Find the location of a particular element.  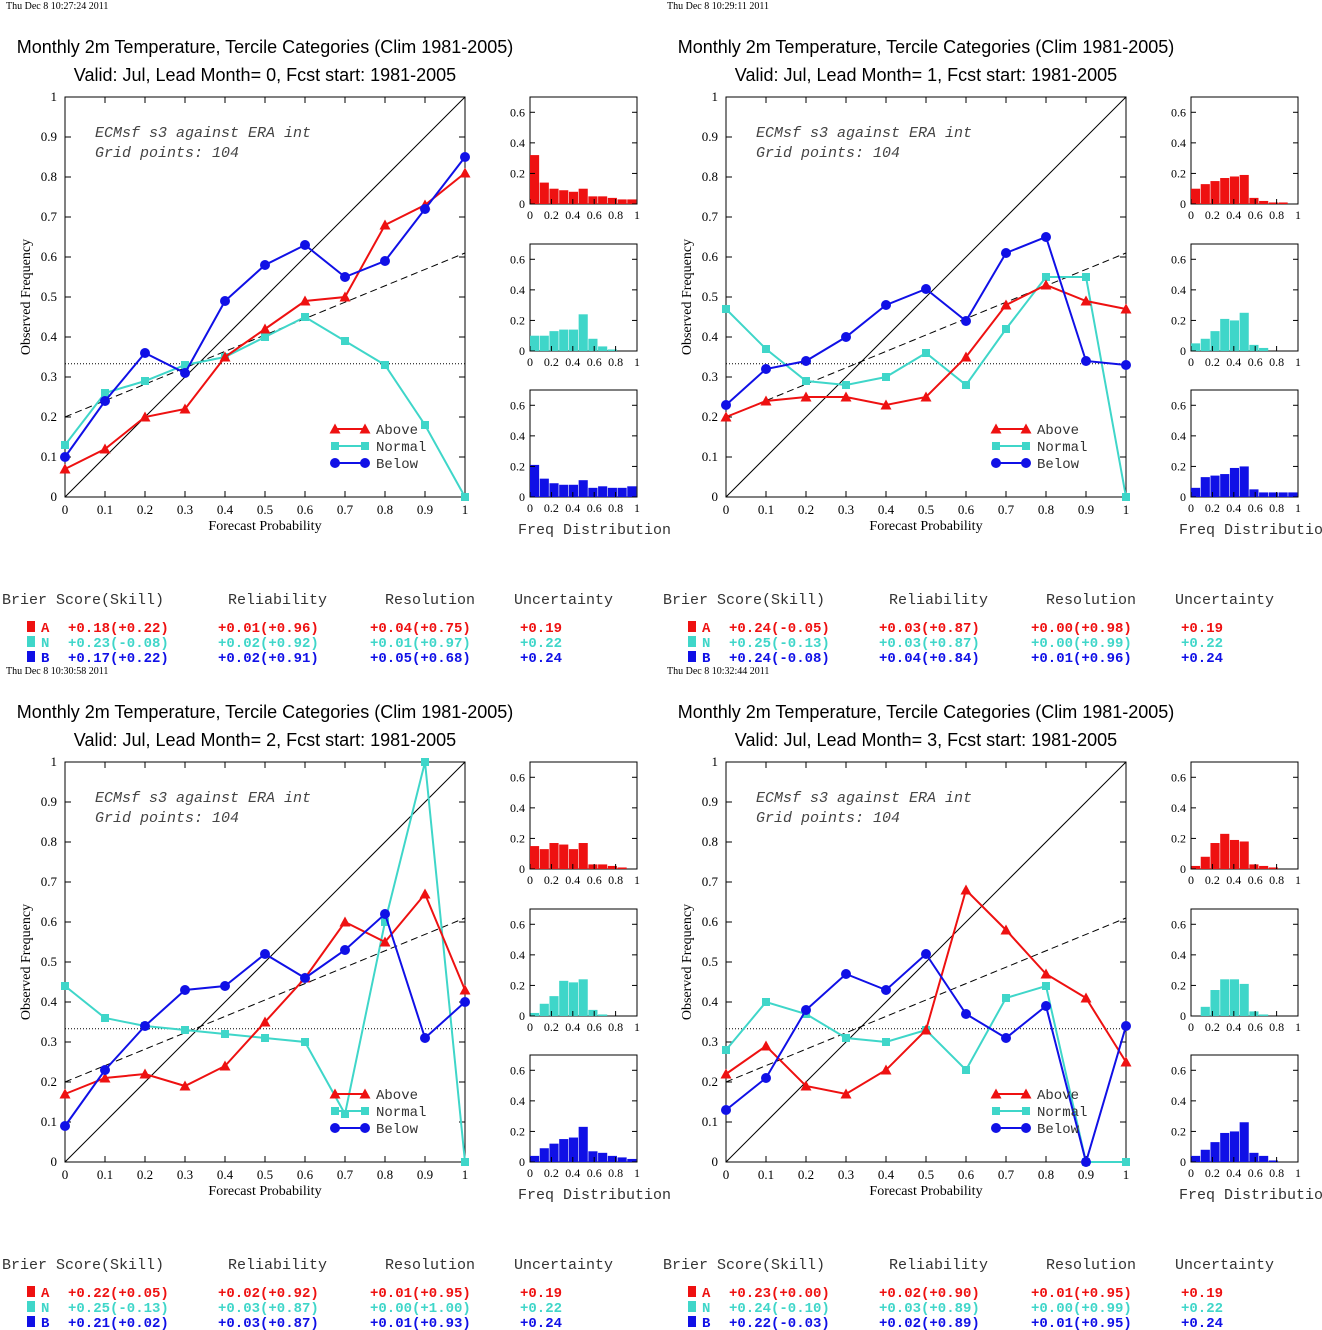

x-tick-label: 0.3 is located at coordinates (185, 1174).